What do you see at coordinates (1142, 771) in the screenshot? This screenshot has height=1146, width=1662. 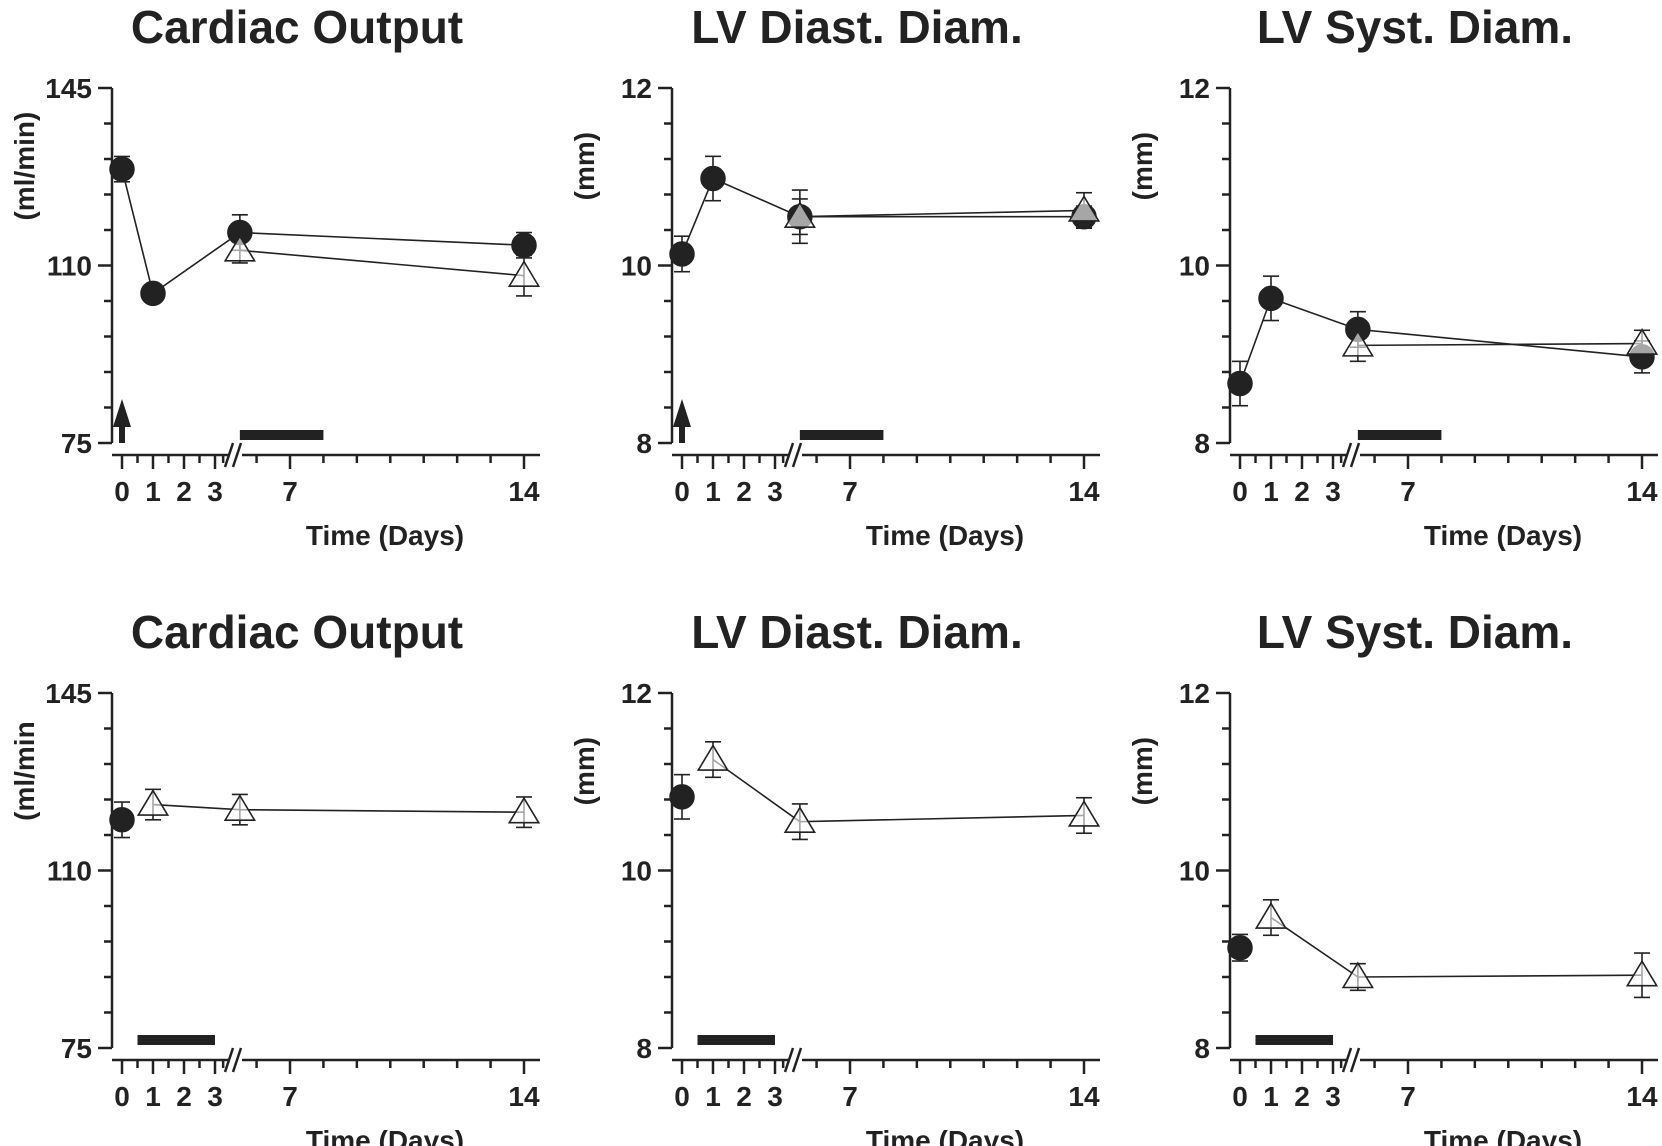 I see `y-axis-label: (mm)` at bounding box center [1142, 771].